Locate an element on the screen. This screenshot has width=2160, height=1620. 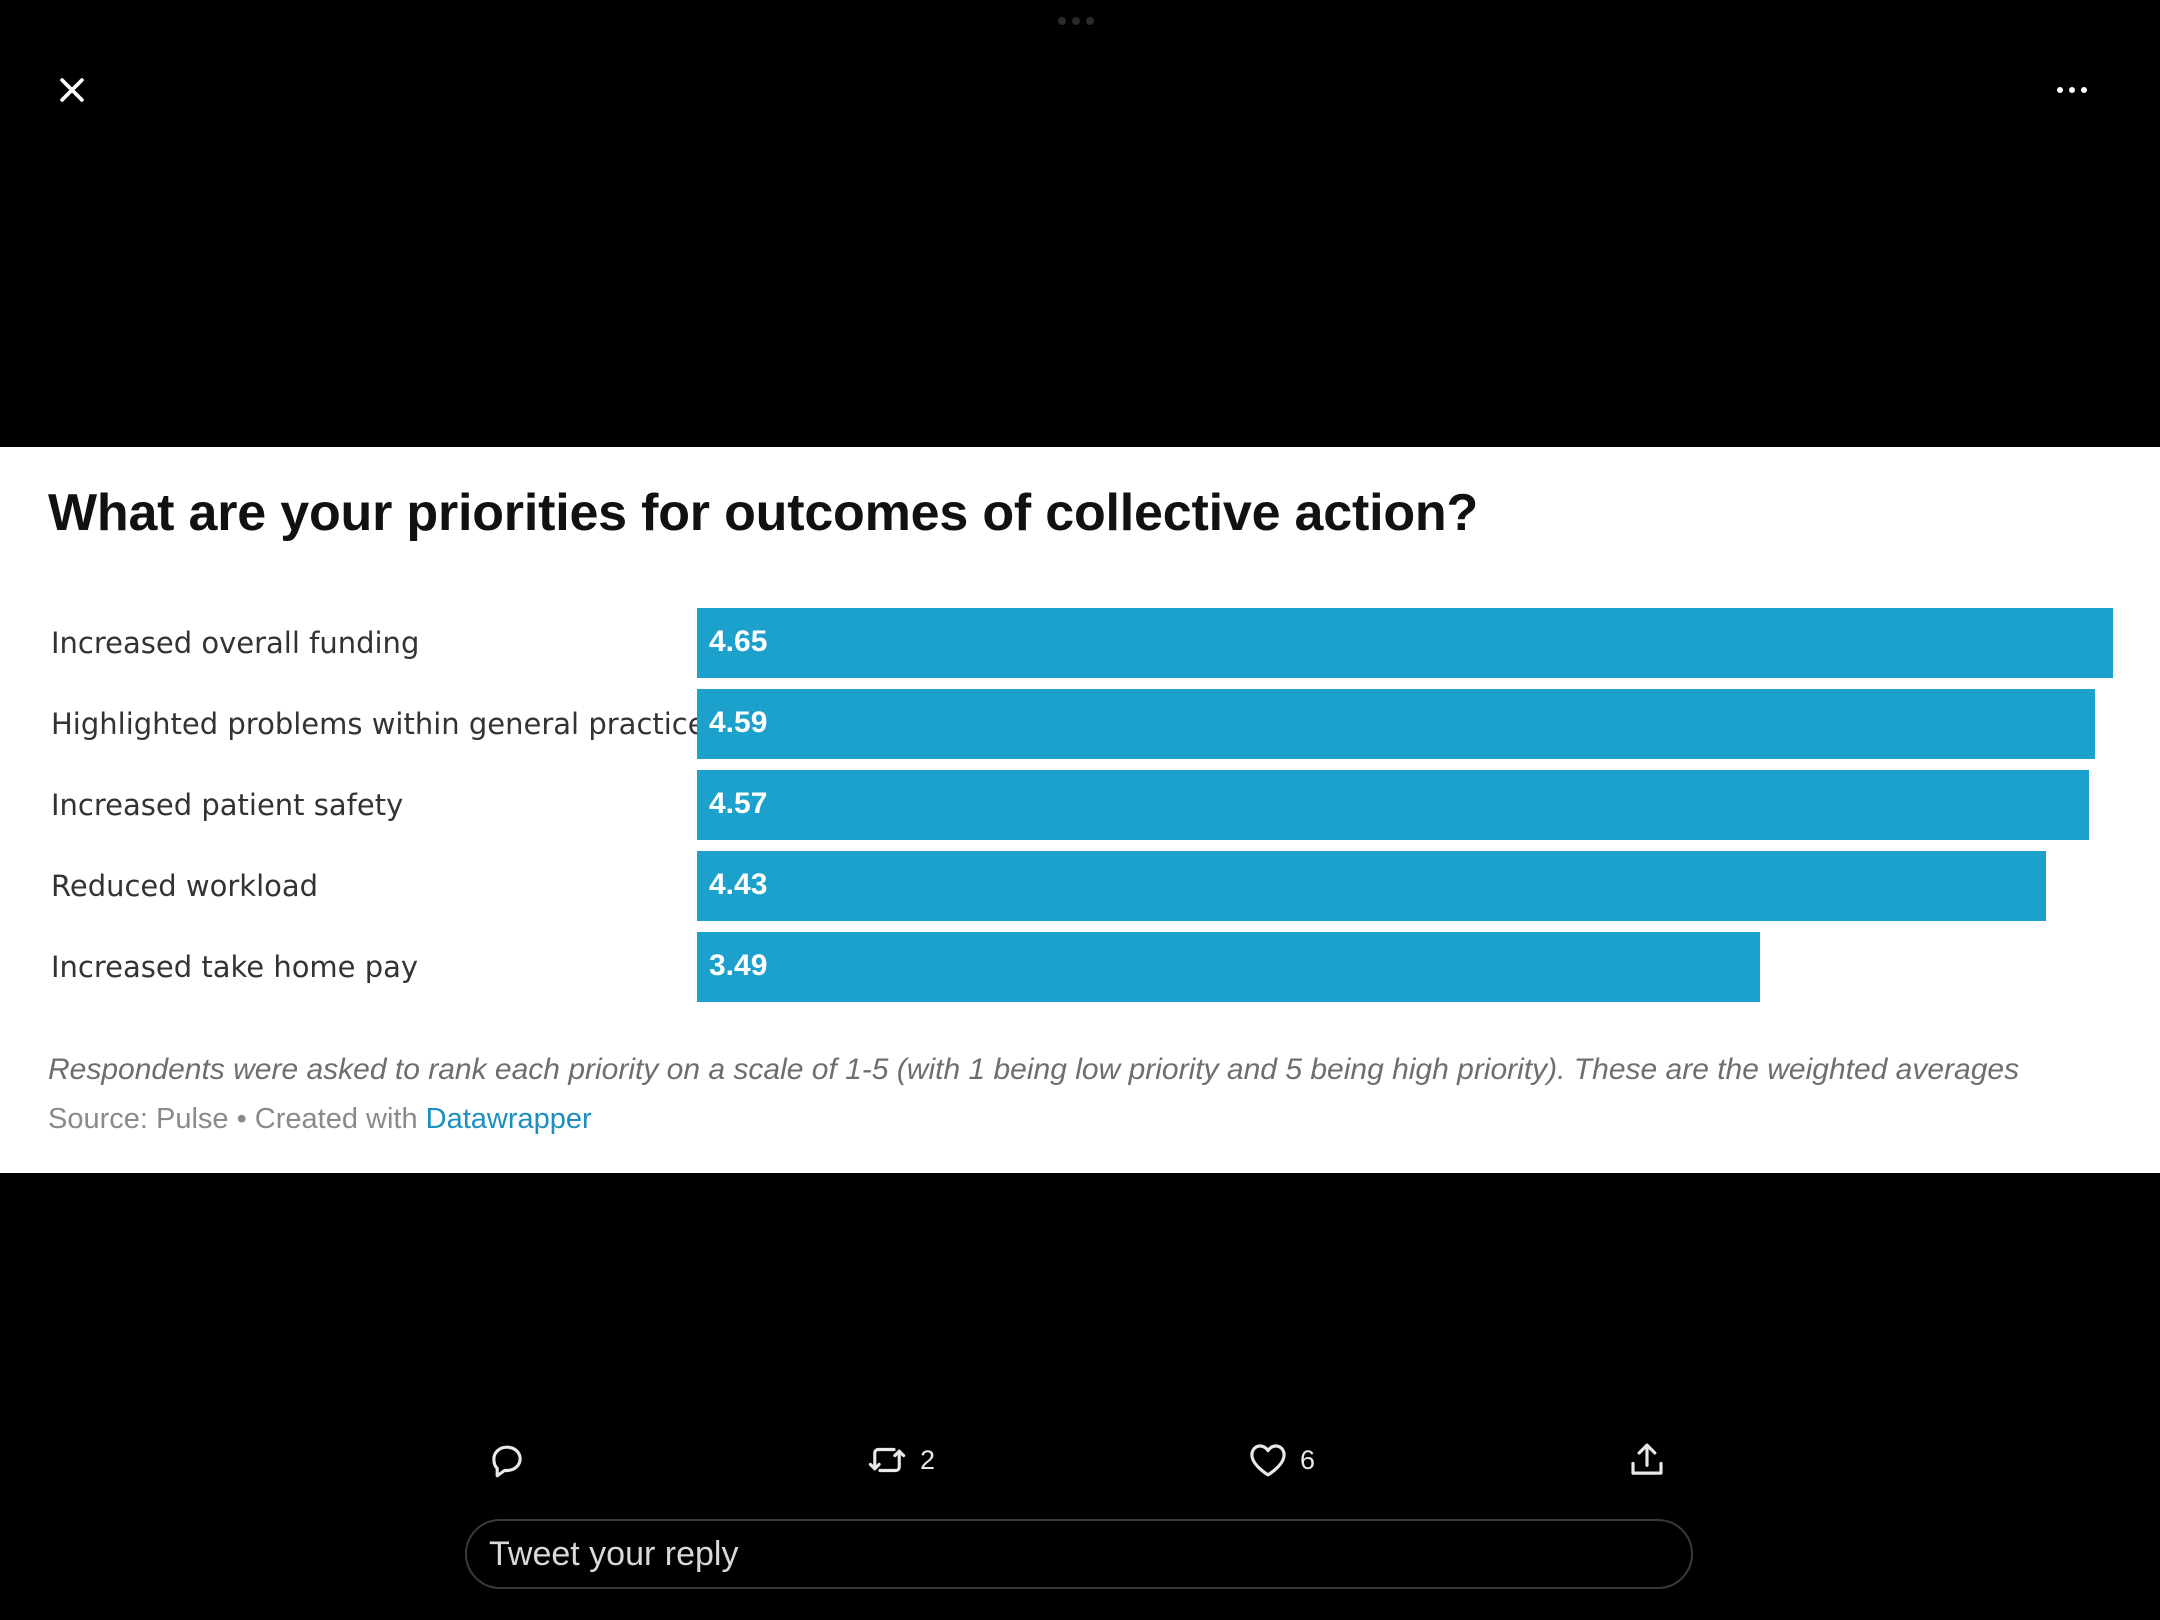
reply-button is located at coordinates (507, 1460).